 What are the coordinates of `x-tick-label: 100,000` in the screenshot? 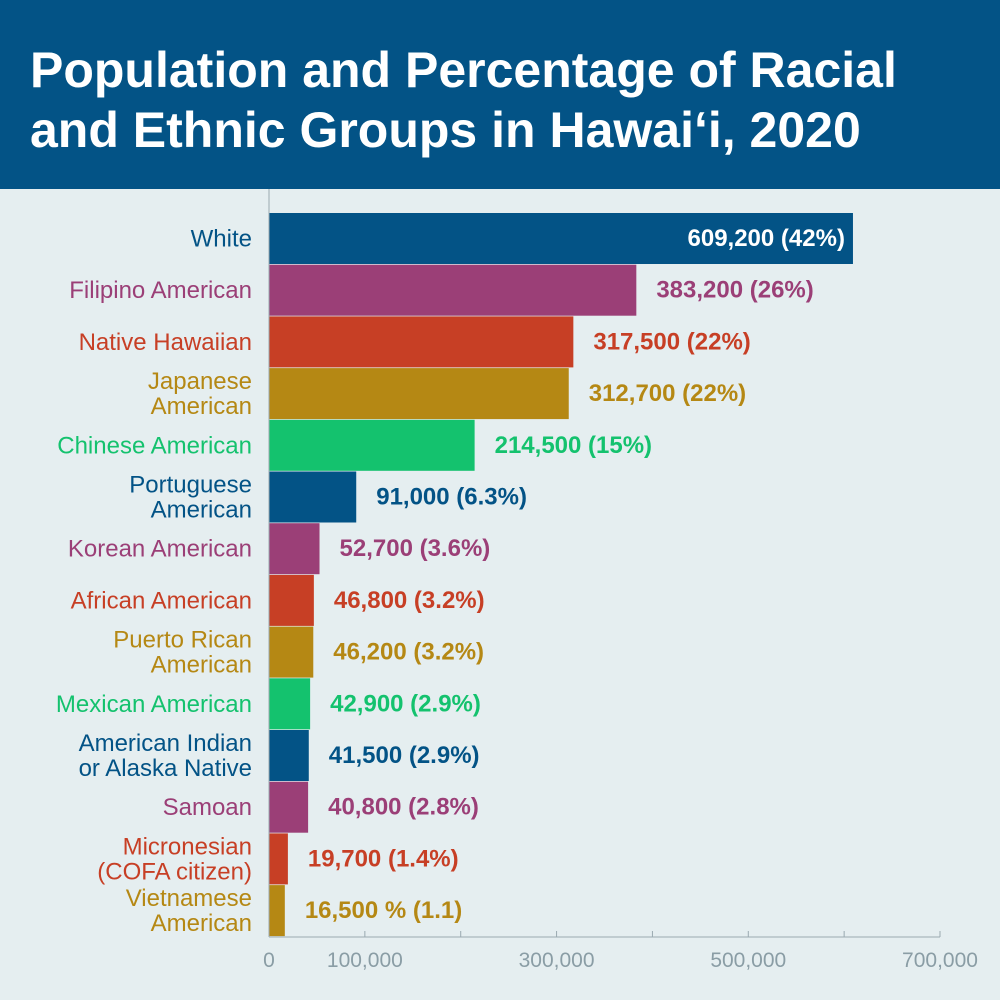 It's located at (365, 960).